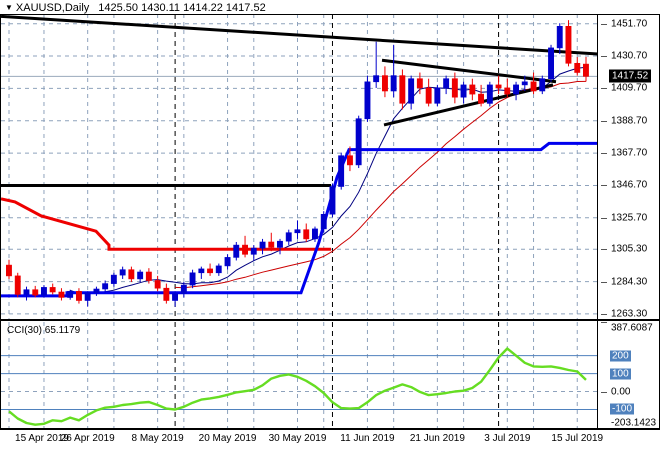  What do you see at coordinates (629, 249) in the screenshot?
I see `price-axis-label: 1305.30` at bounding box center [629, 249].